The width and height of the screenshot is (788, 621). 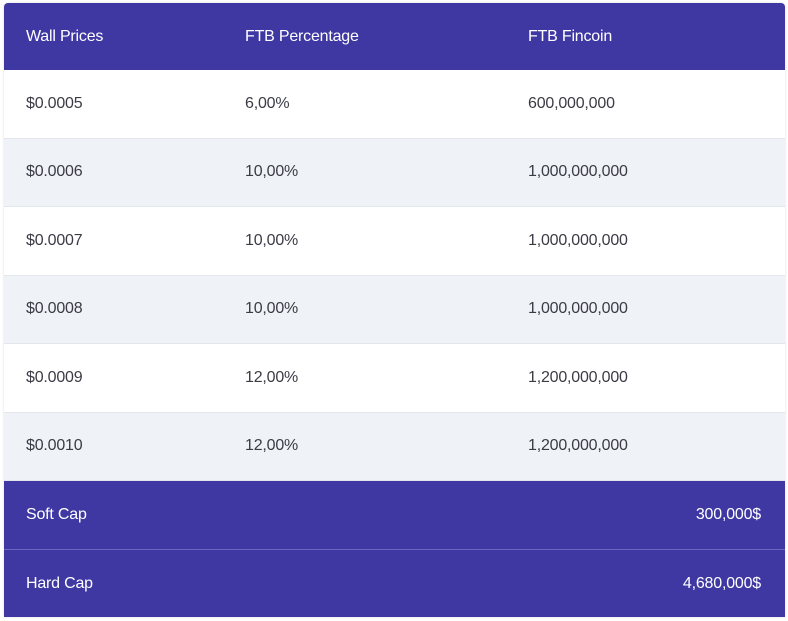 I want to click on table-row: $0.0005 6,00% 600,000,000, so click(x=394, y=104).